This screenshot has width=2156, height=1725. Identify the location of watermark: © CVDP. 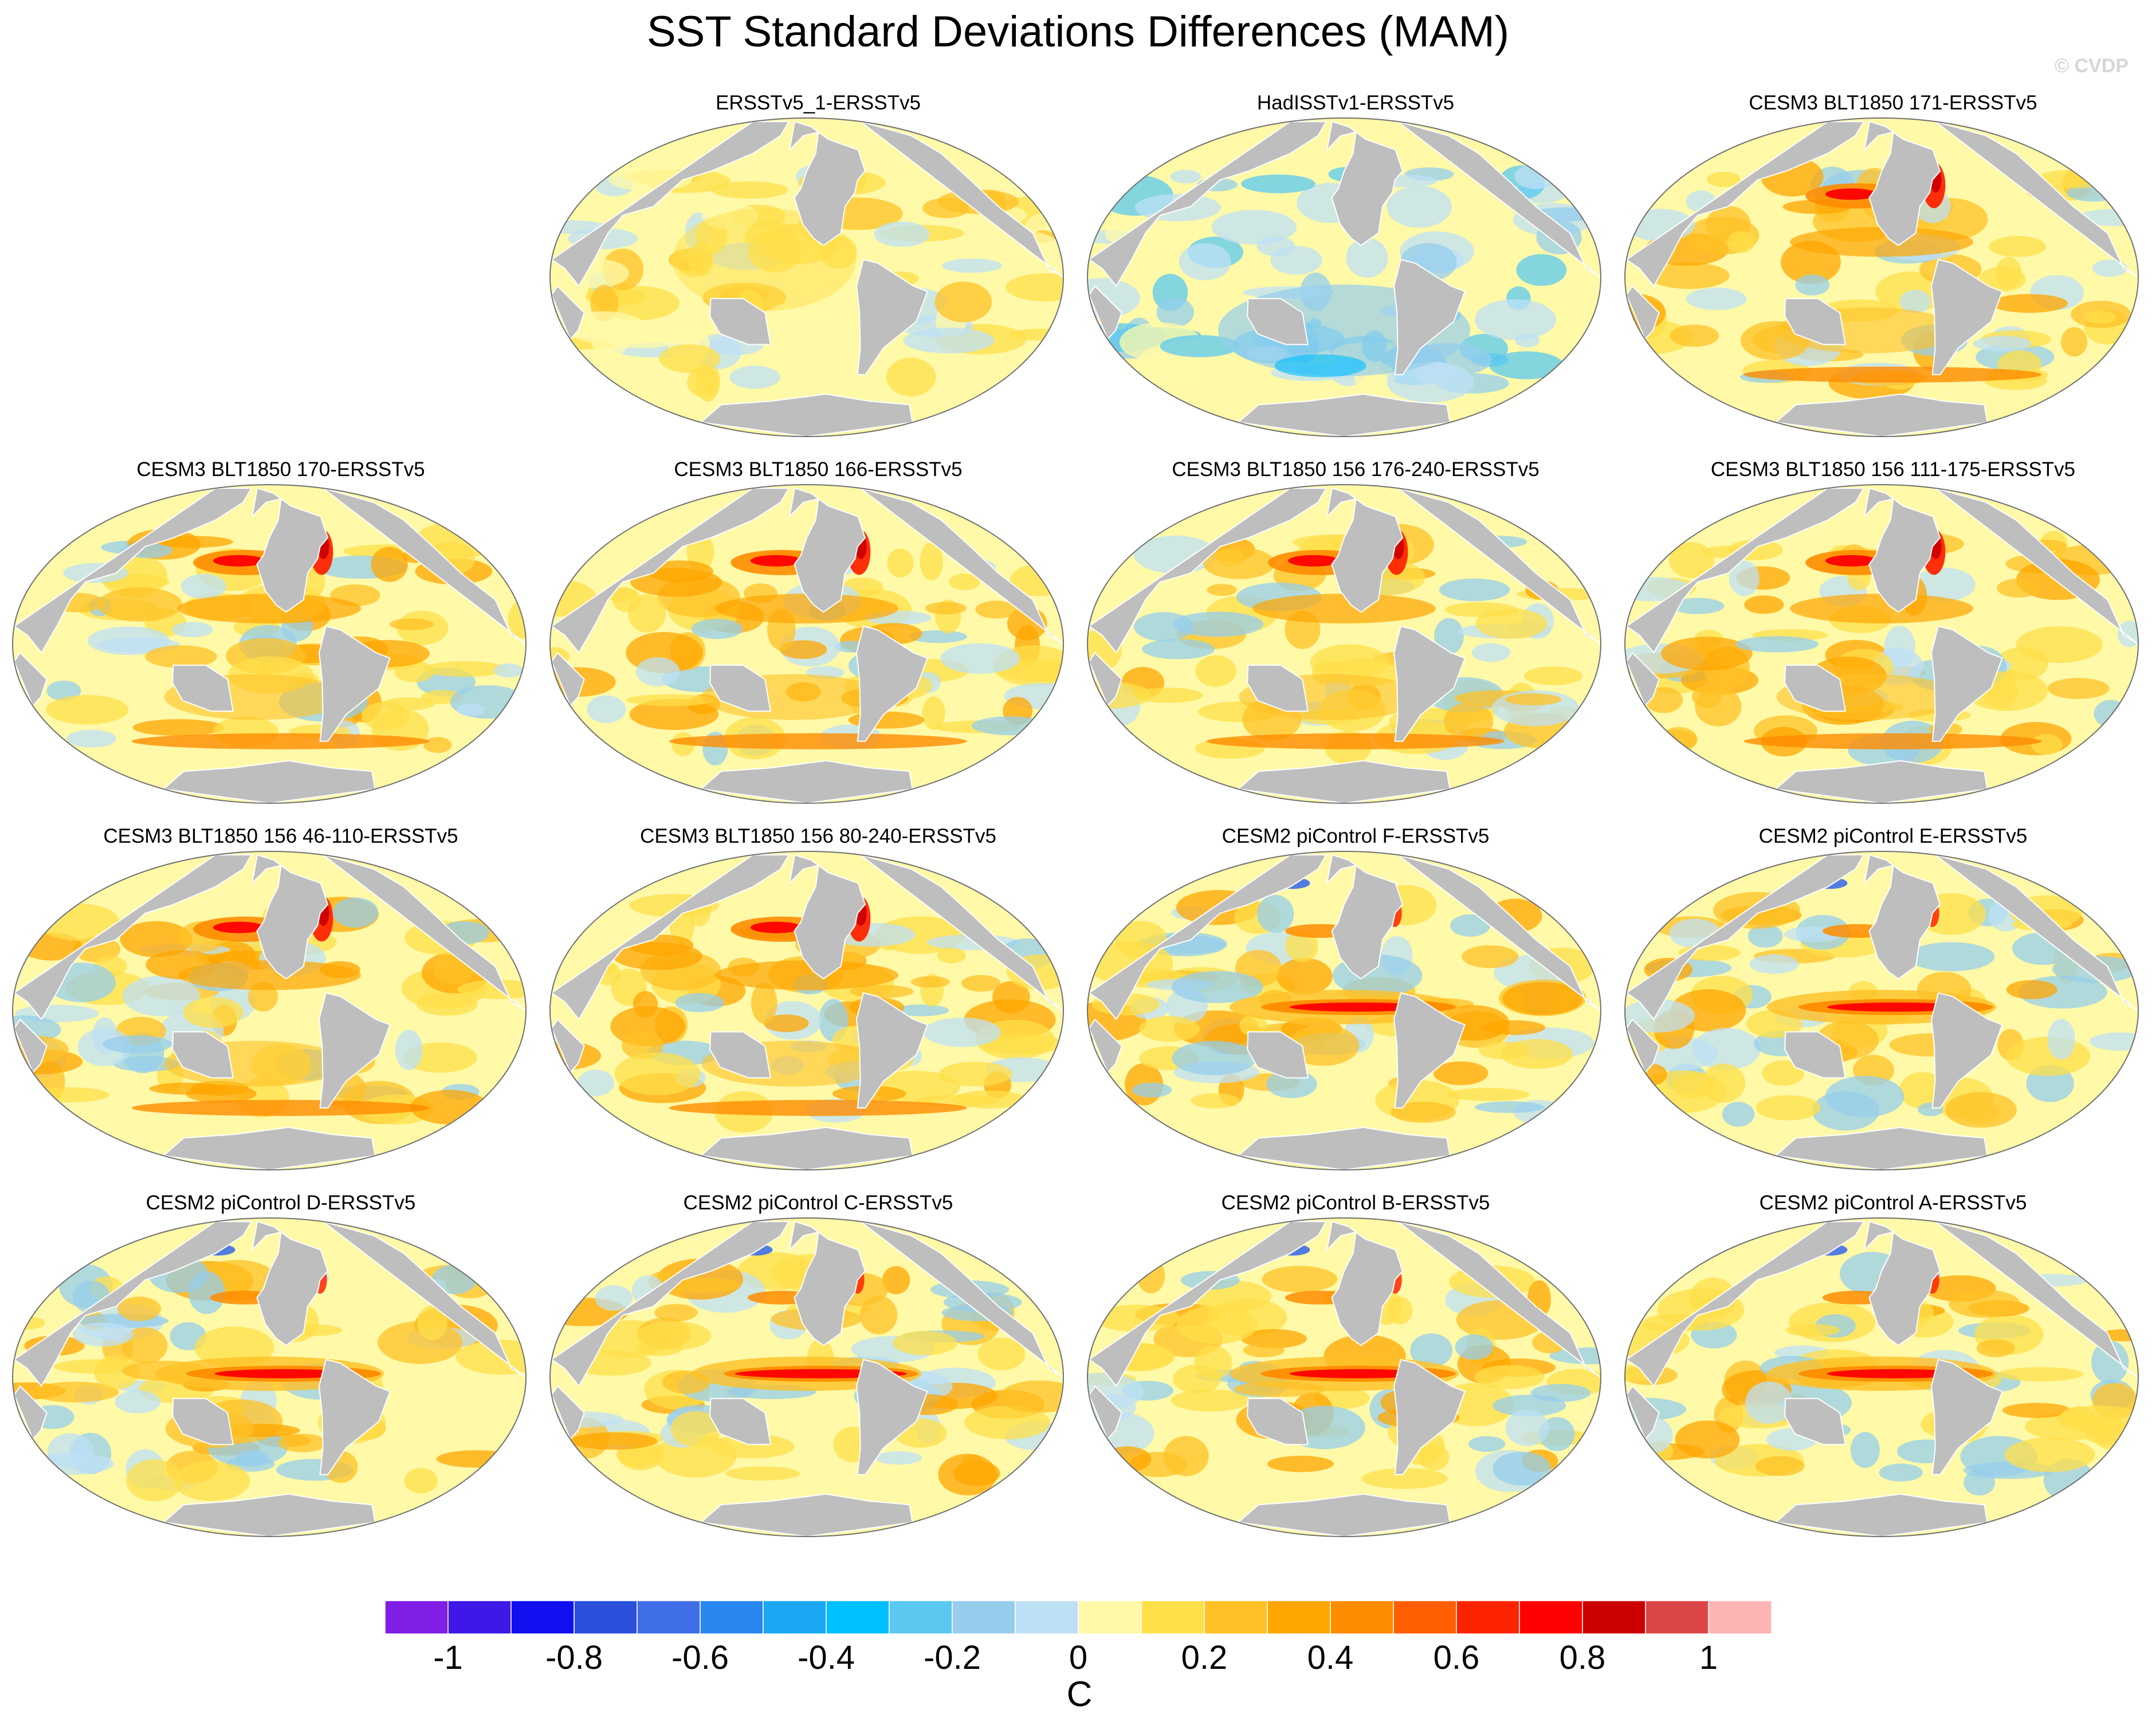
(2091, 66).